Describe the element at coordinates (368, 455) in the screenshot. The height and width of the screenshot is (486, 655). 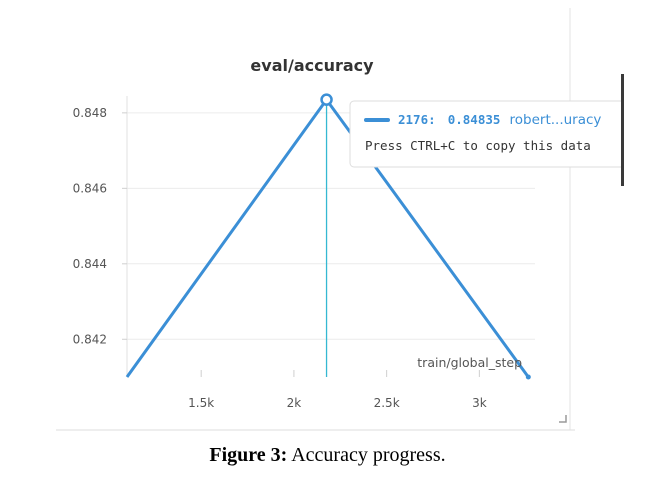
I see `caption-text: Accuracy progress.` at that location.